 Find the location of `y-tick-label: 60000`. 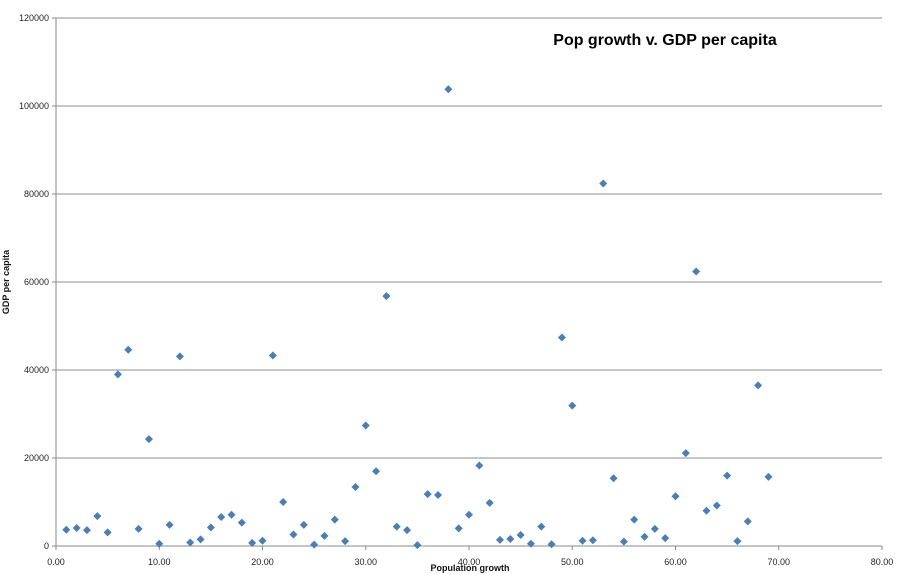

y-tick-label: 60000 is located at coordinates (36, 282).